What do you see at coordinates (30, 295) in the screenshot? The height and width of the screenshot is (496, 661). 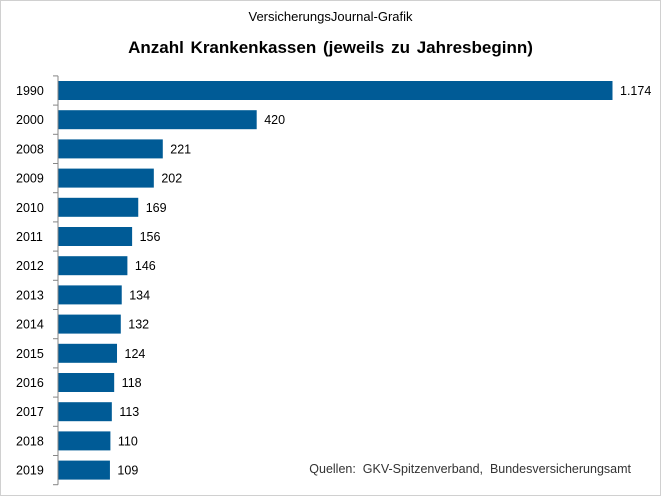 I see `category-label-2013: 2013` at bounding box center [30, 295].